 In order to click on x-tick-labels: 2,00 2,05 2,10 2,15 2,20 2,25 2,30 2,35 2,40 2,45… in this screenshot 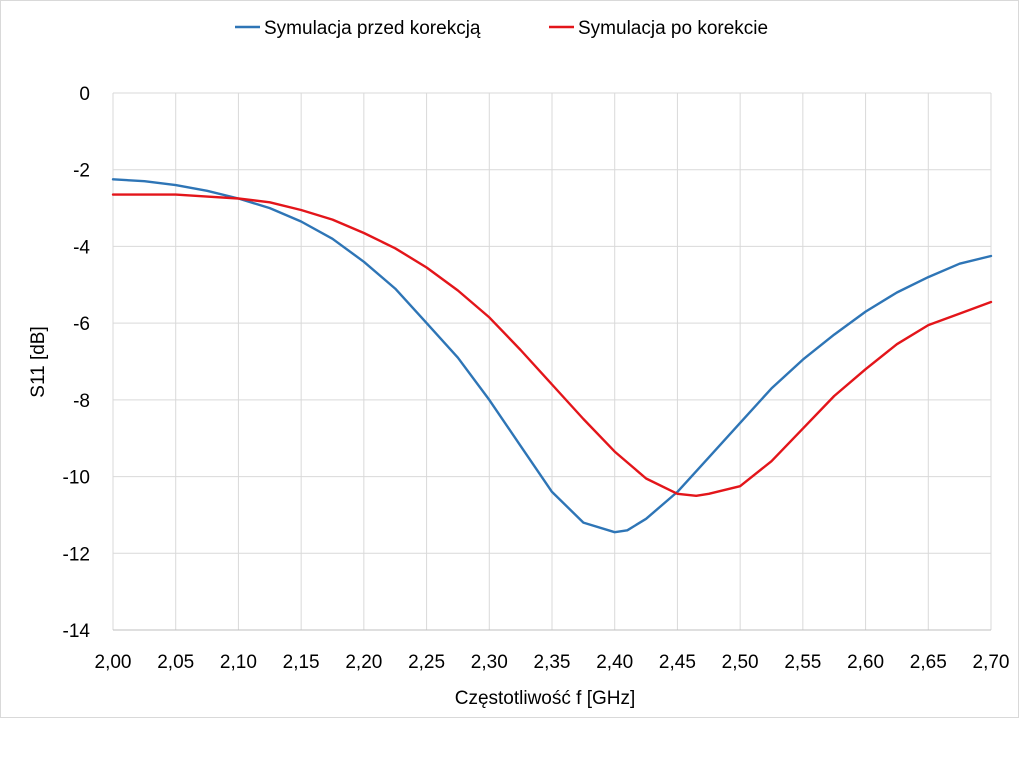, I will do `click(552, 662)`.